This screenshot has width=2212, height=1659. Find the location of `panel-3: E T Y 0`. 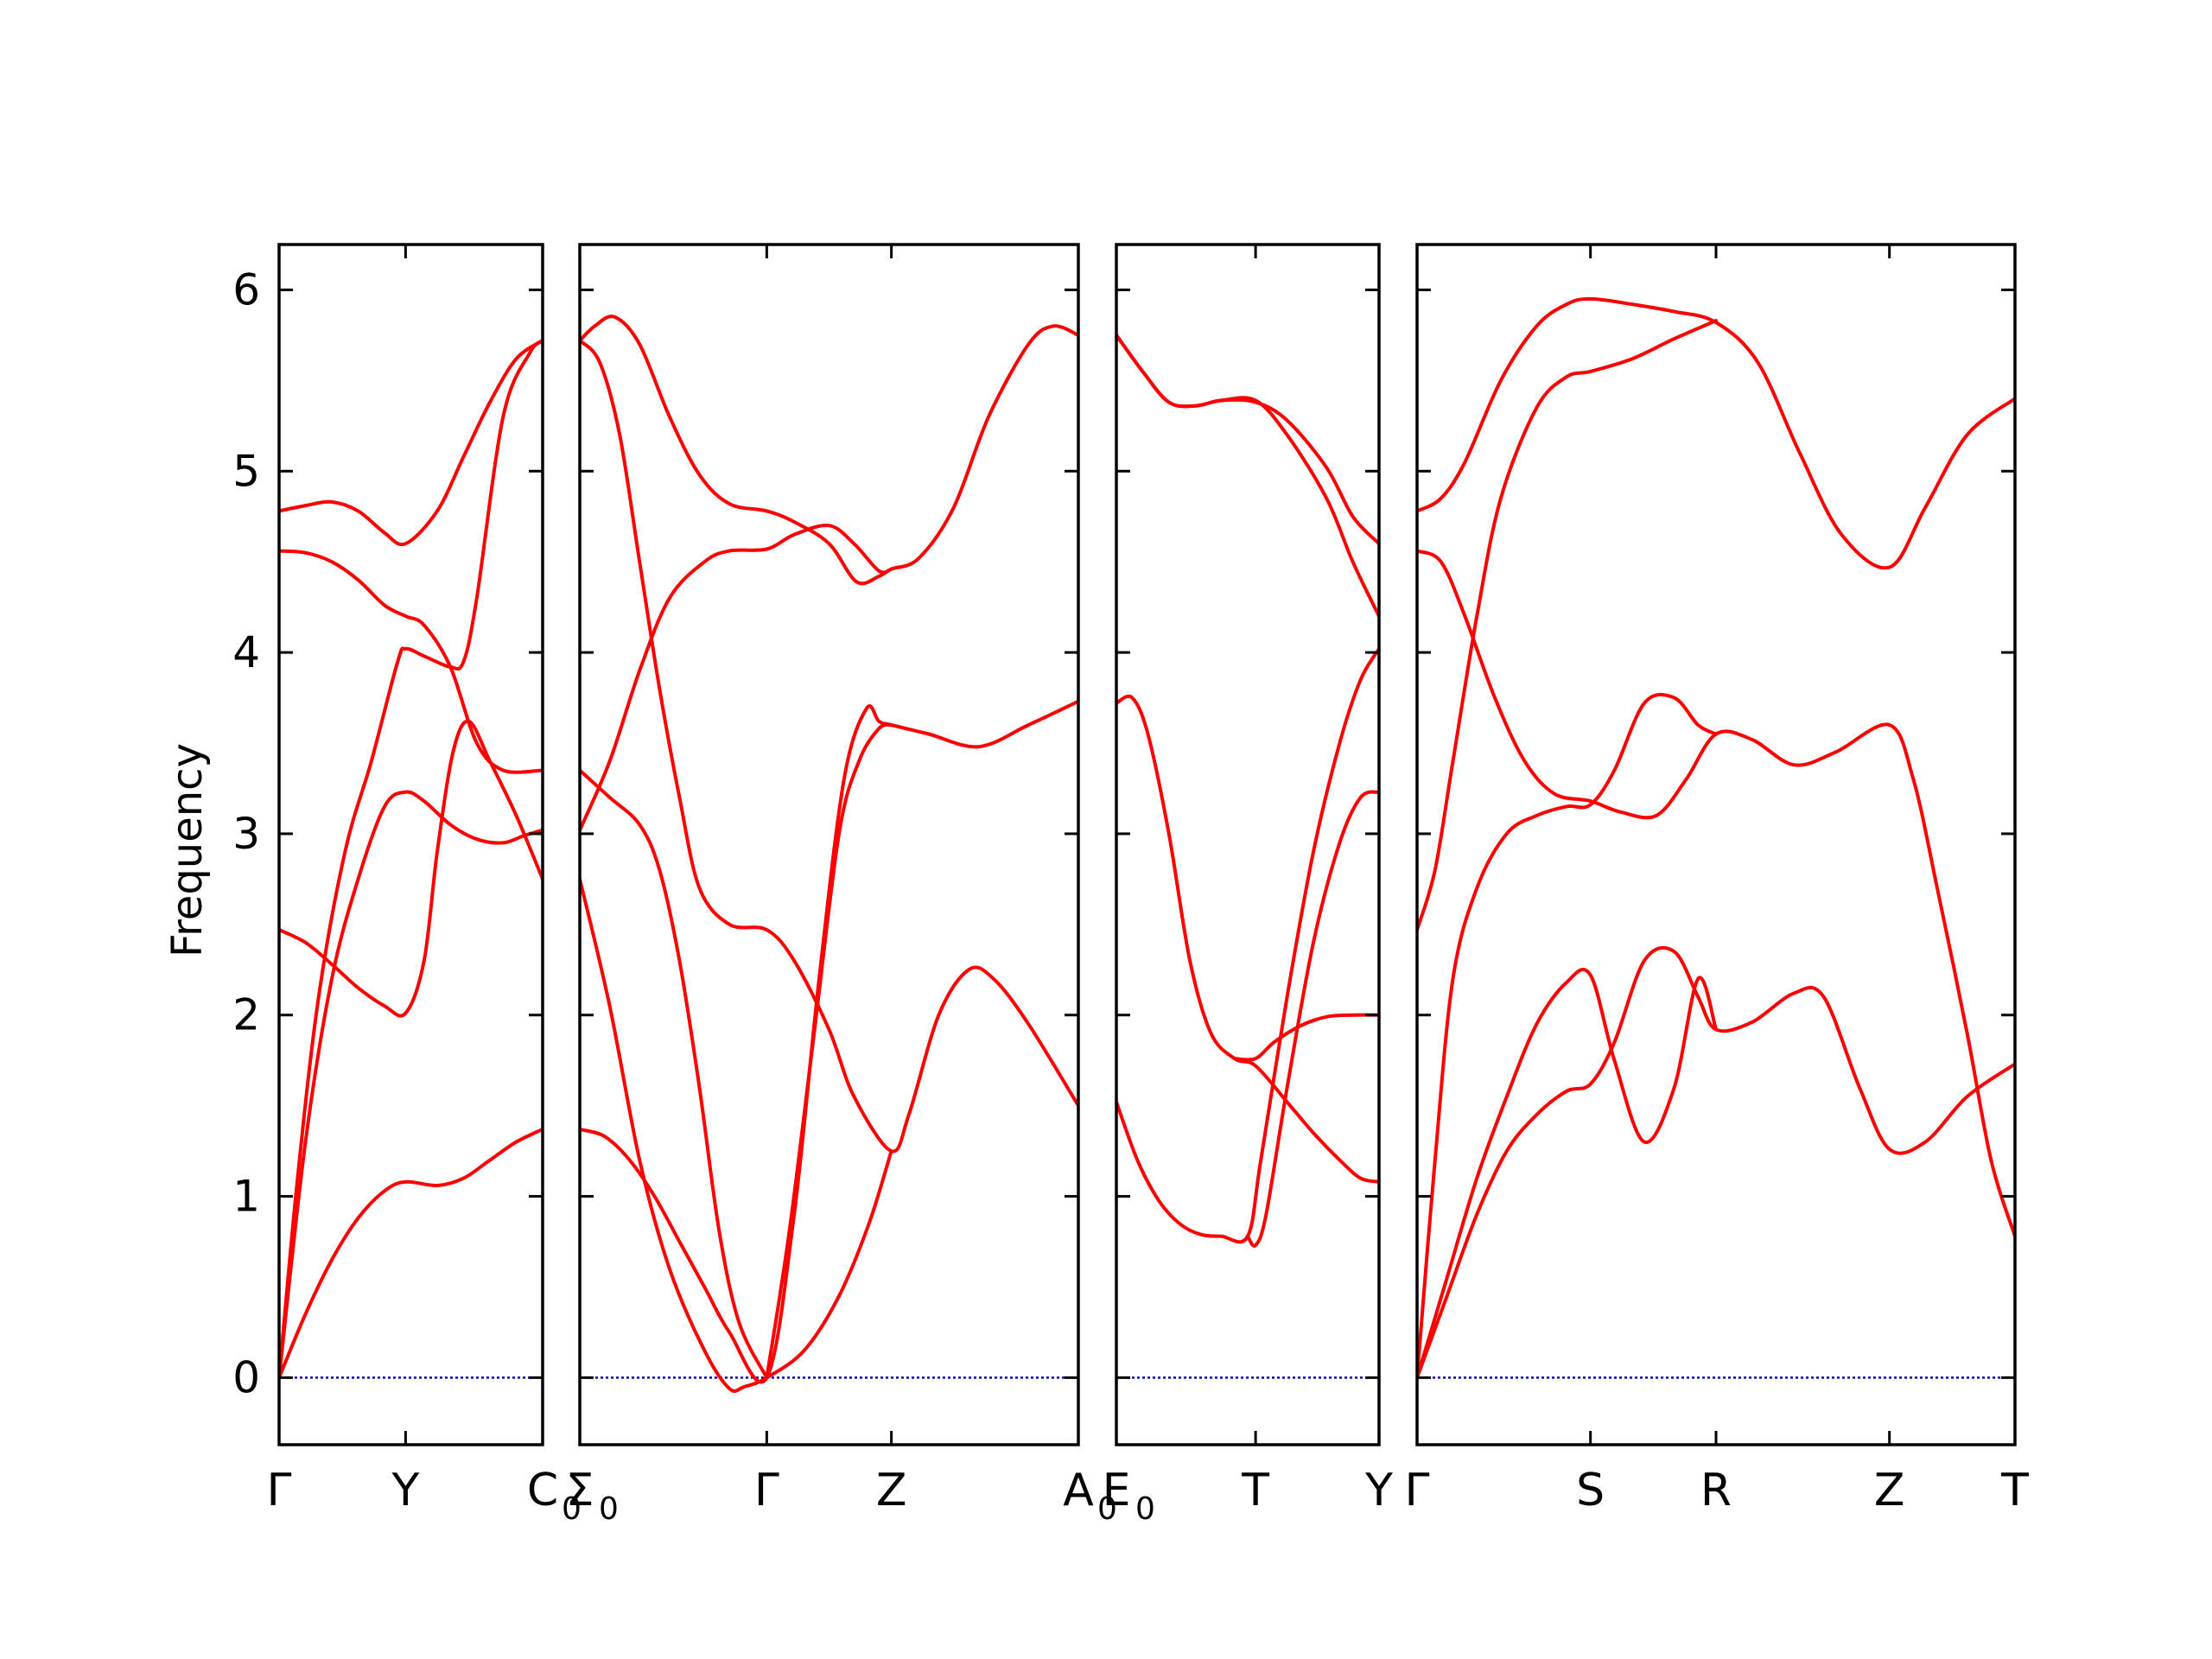

panel-3: E T Y 0 is located at coordinates (1248, 885).